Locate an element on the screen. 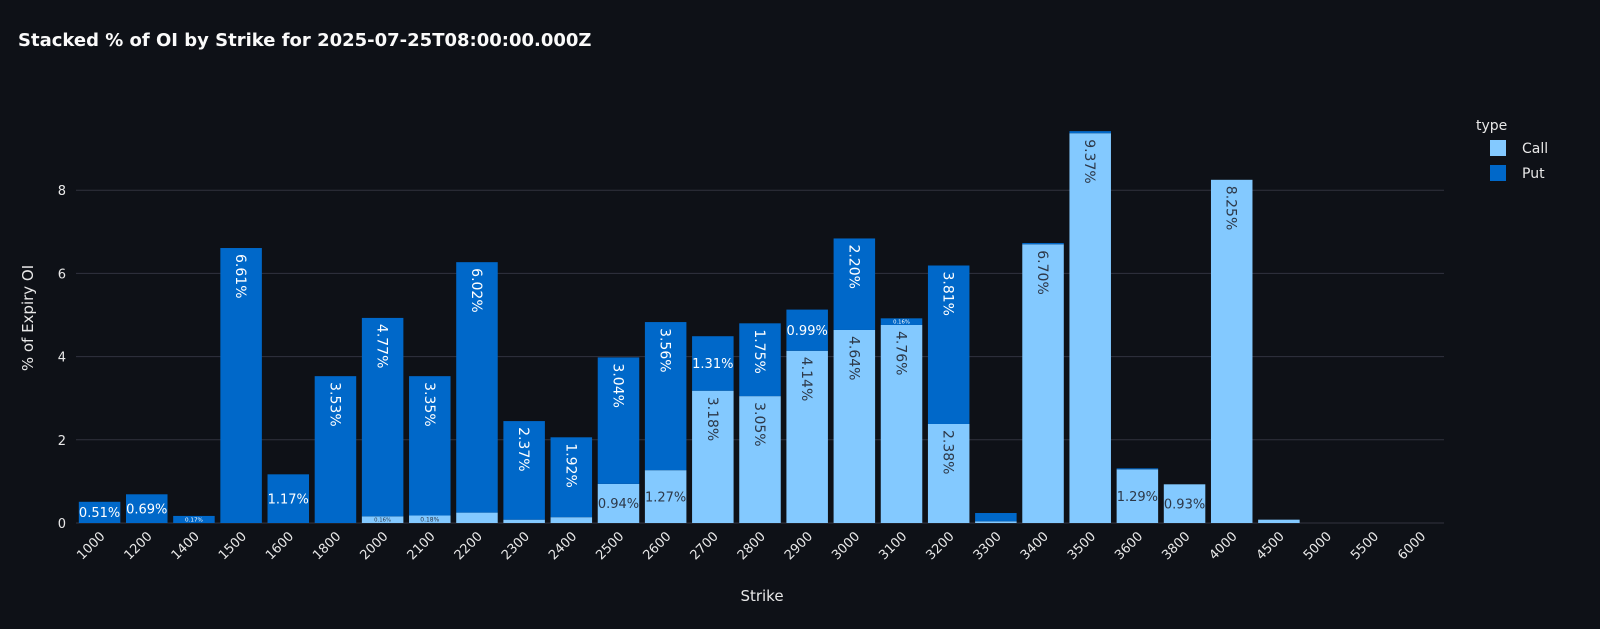 This screenshot has height=629, width=1600. data-label-put-3000: 2.20% is located at coordinates (853, 266).